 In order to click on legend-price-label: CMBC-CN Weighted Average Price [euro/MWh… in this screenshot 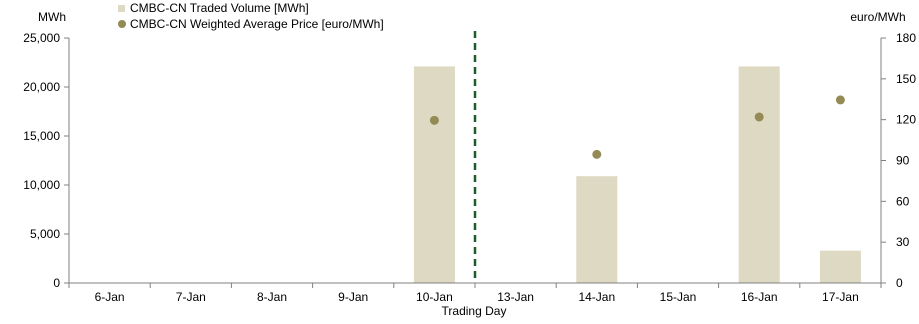, I will do `click(257, 24)`.